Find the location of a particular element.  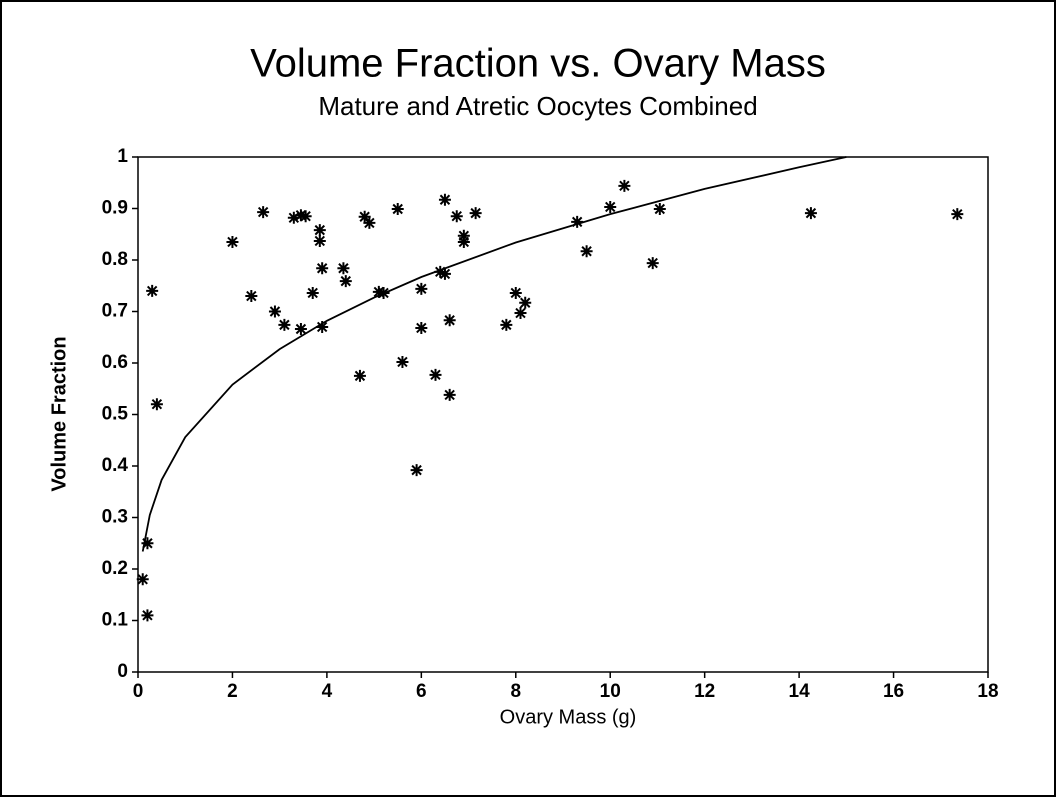

y-tick-label: 1 is located at coordinates (122, 156).